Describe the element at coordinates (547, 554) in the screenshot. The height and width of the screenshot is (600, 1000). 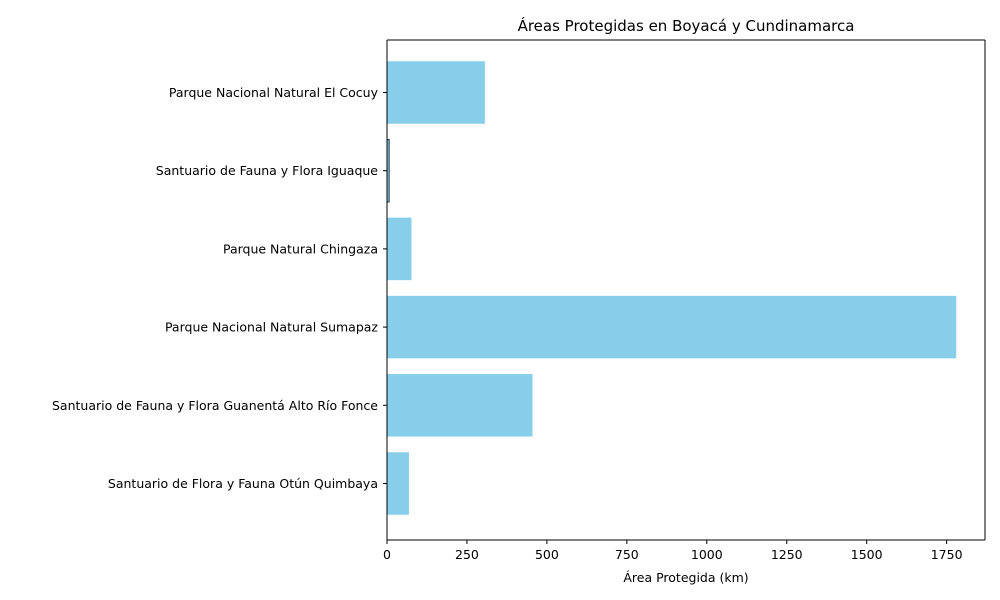
I see `x-tick-label: 500` at that location.